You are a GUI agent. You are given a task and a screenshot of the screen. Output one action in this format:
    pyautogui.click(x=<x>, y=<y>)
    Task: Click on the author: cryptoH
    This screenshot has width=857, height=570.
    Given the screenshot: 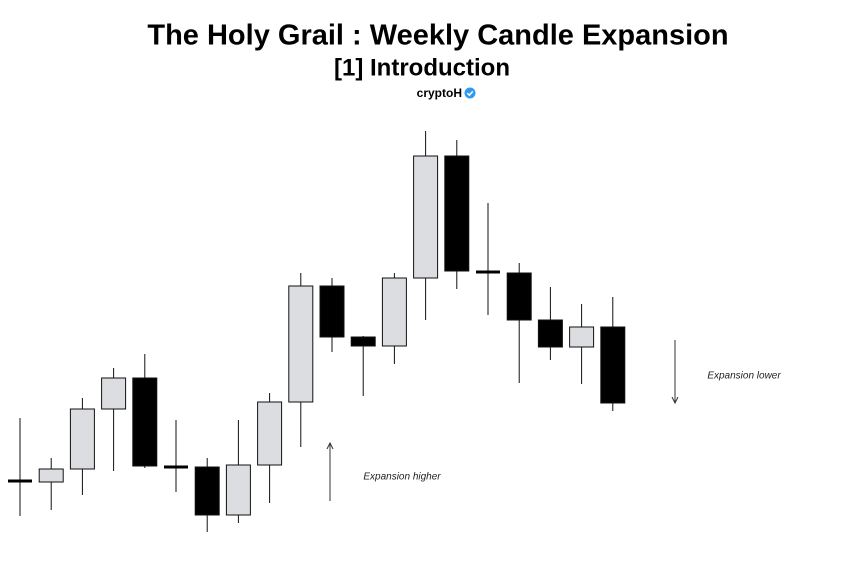 What is the action you would take?
    pyautogui.click(x=439, y=93)
    